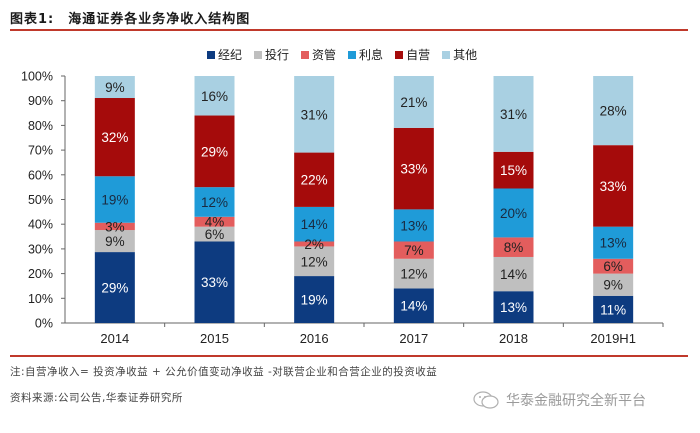 Image resolution: width=700 pixels, height=433 pixels. Describe the element at coordinates (465, 55) in the screenshot. I see `legend-label: 其他` at that location.